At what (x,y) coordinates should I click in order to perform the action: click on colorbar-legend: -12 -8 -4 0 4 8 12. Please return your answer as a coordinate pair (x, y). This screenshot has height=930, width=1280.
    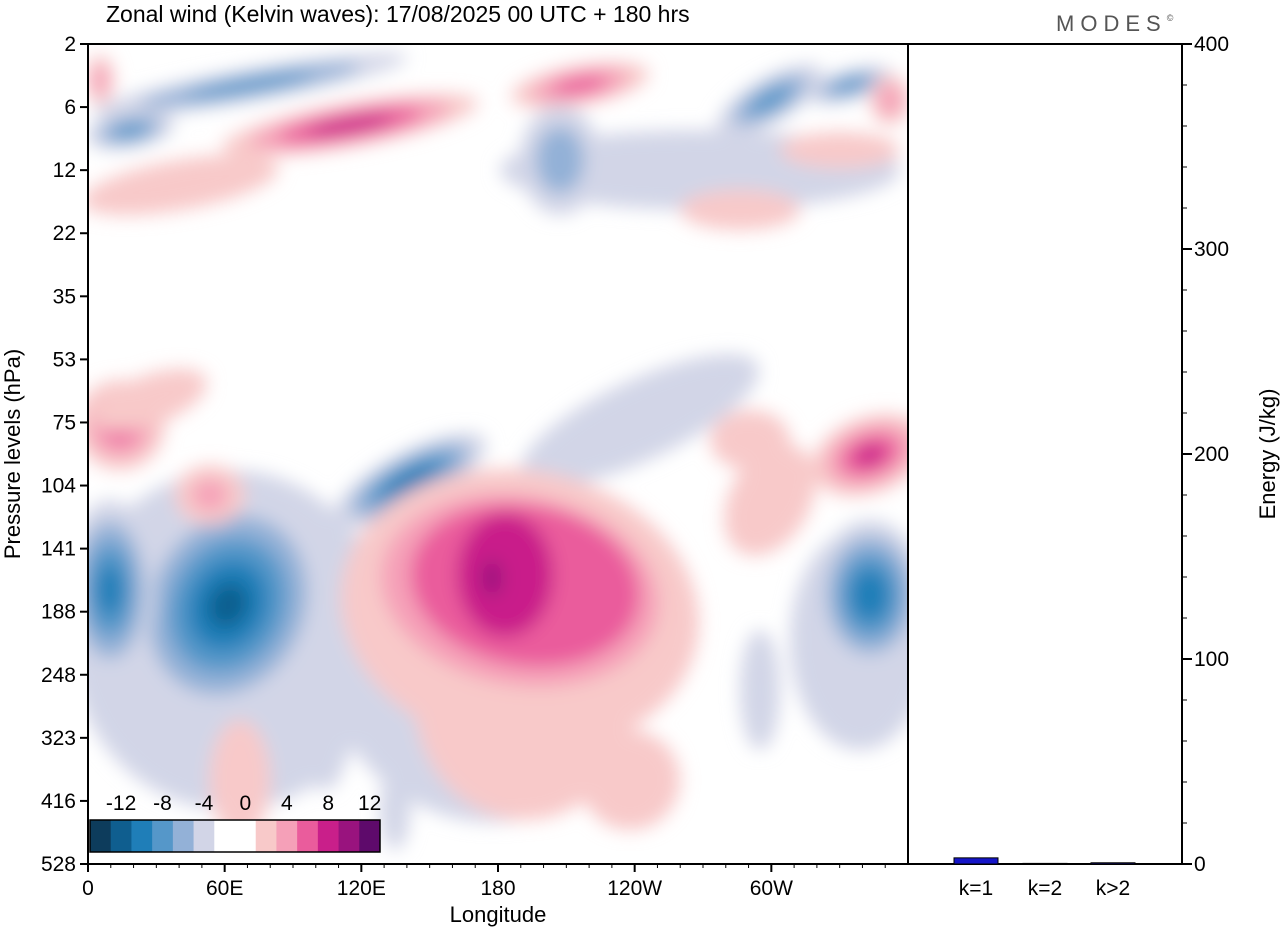
    Looking at the image, I should click on (235, 822).